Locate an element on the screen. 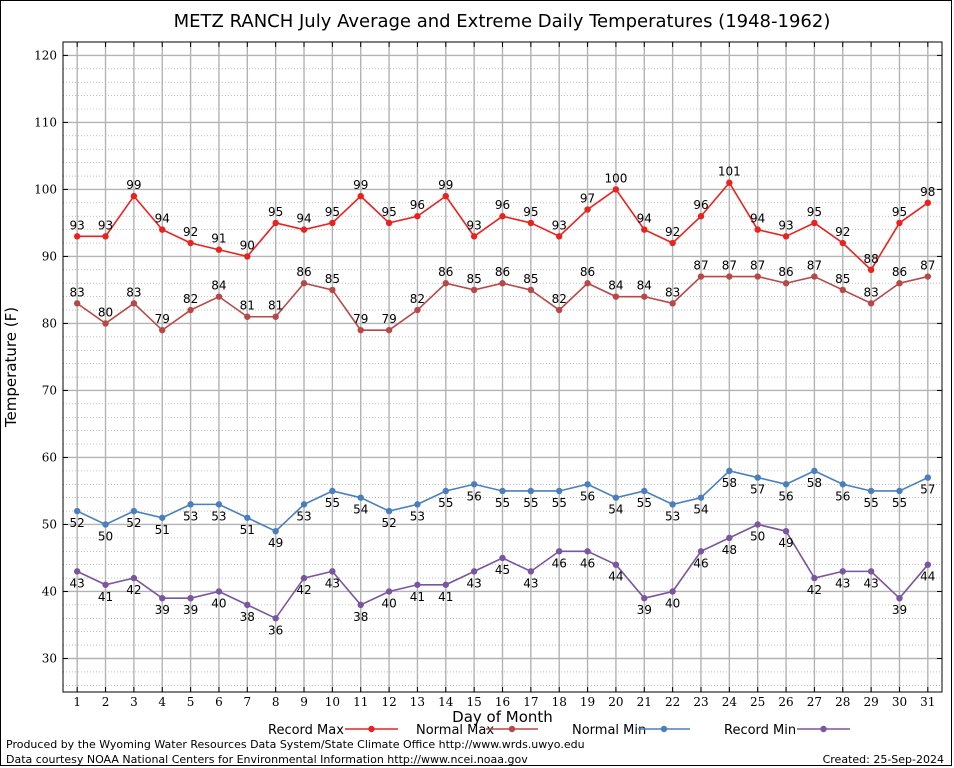 This screenshot has height=768, width=954. record-min-data-label: 42 is located at coordinates (133, 590).